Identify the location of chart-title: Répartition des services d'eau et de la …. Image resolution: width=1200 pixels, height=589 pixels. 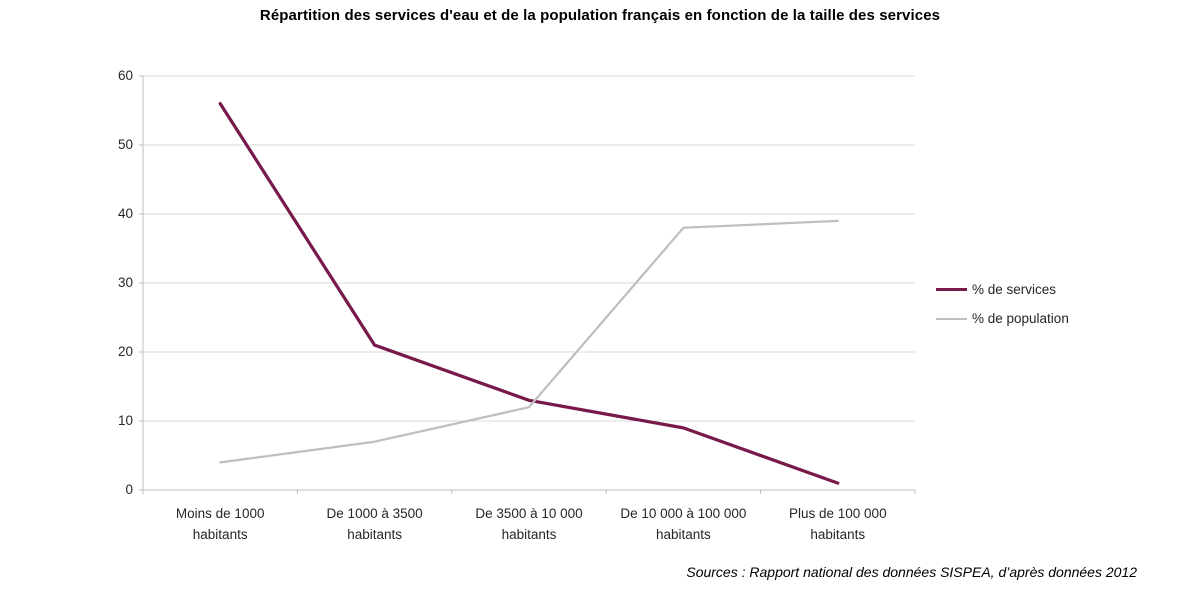
(600, 15).